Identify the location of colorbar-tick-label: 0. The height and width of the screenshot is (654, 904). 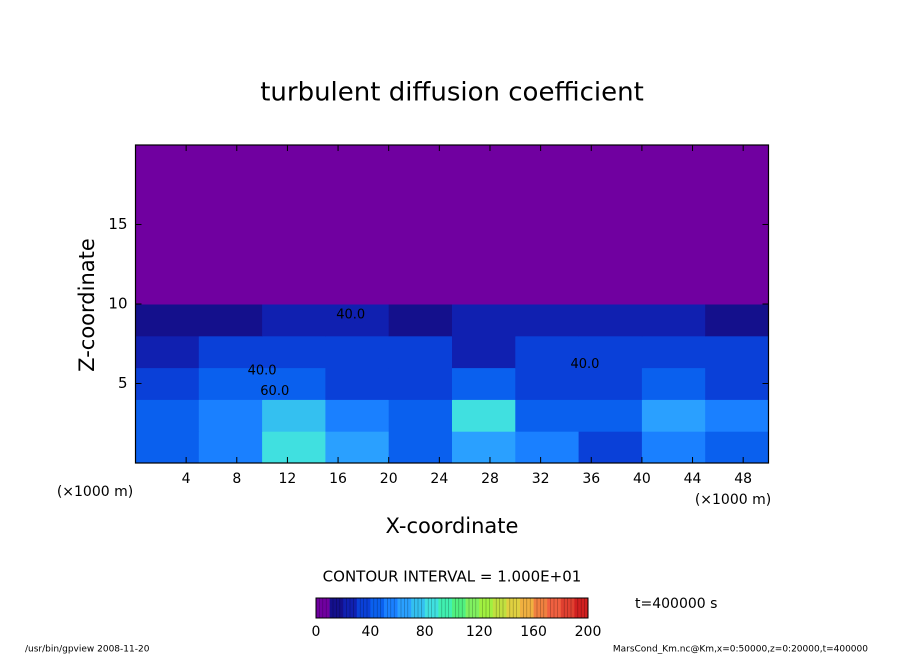
(316, 632).